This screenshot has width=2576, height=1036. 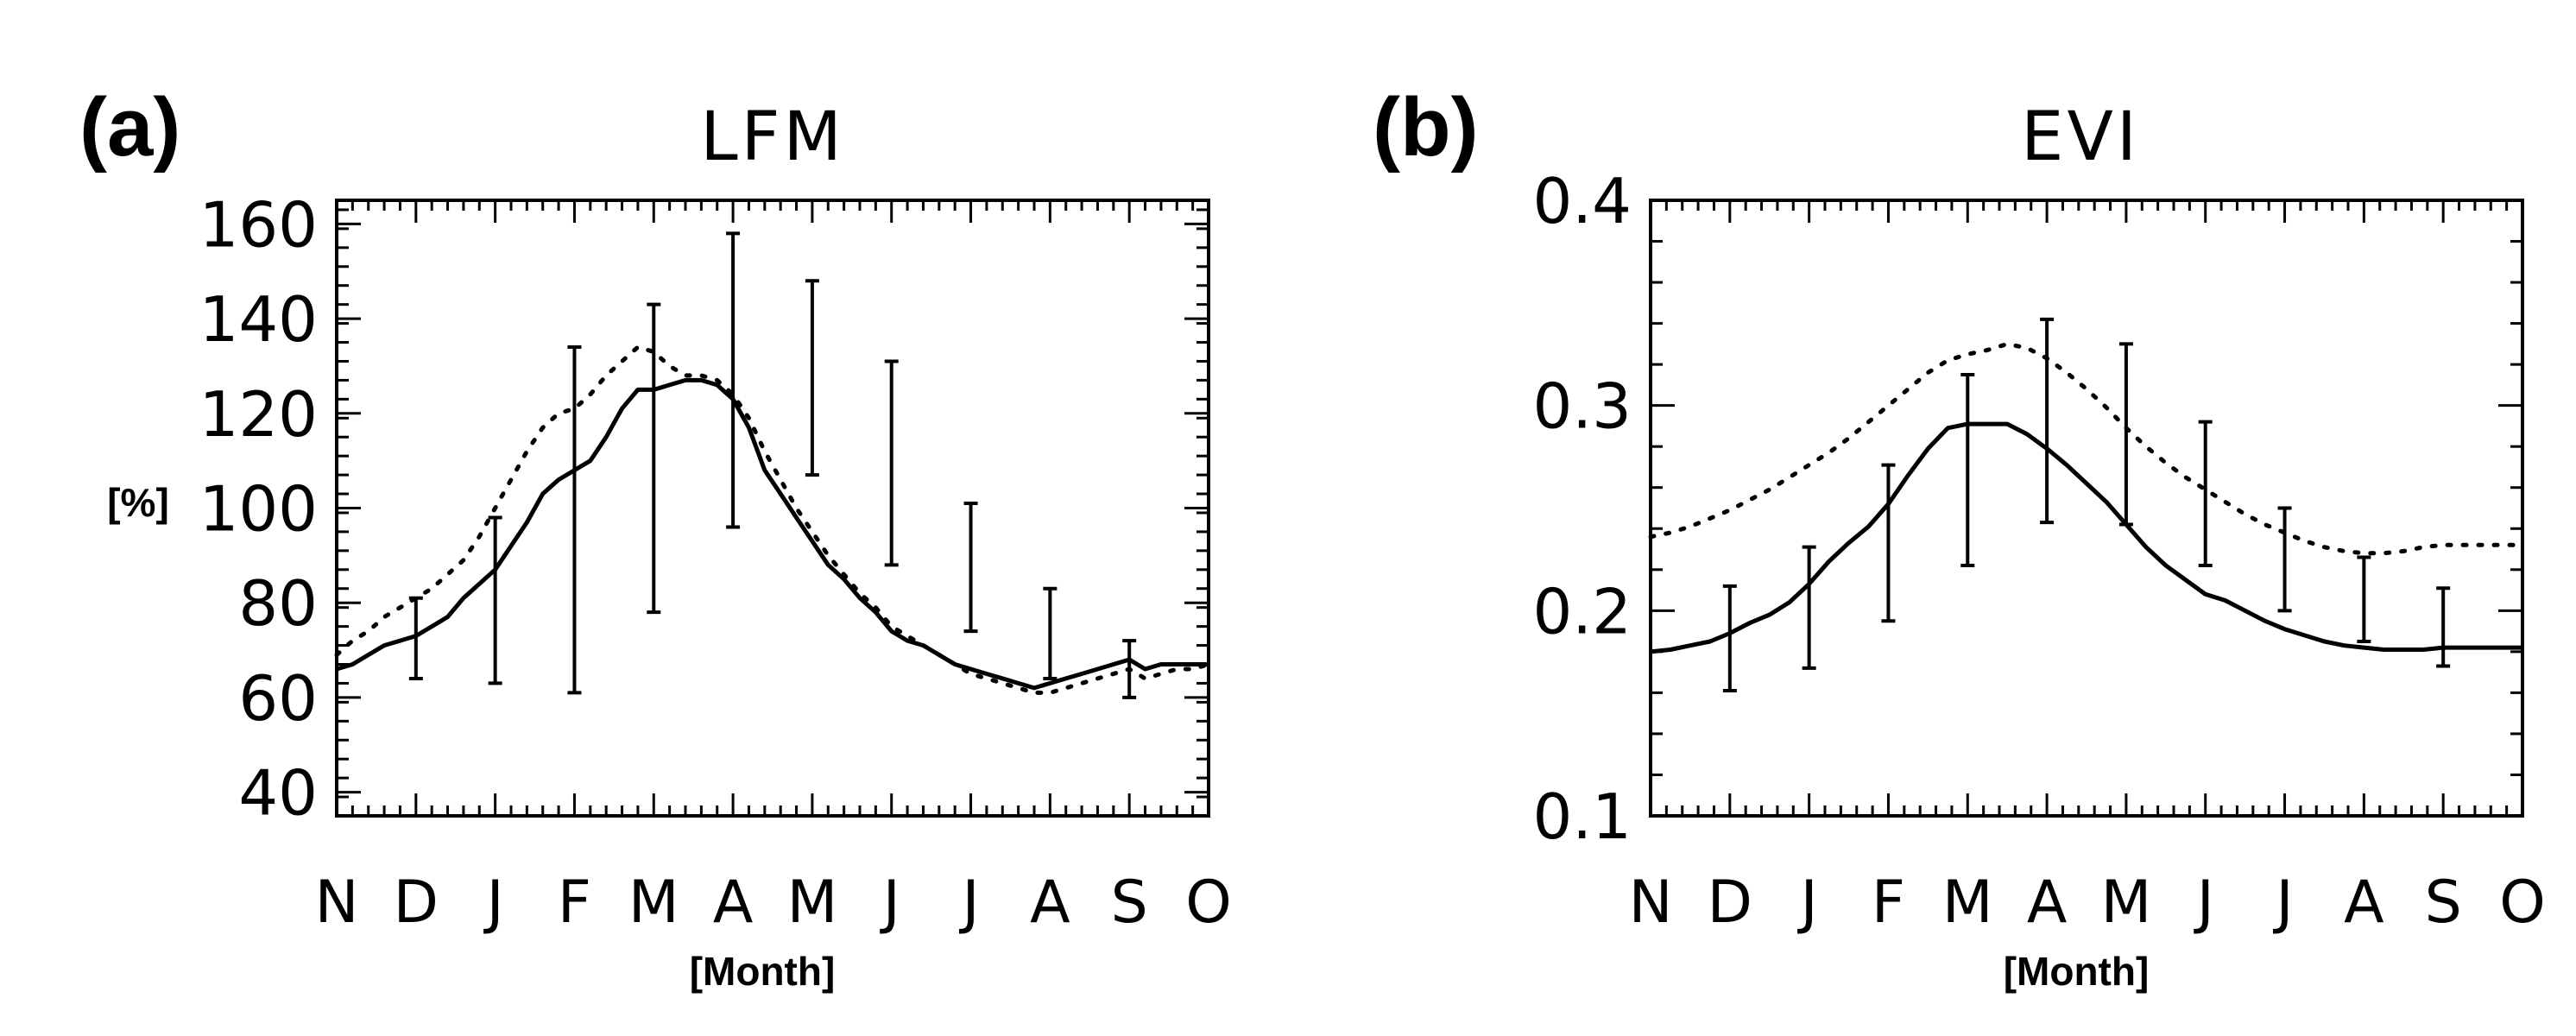 I want to click on panel-a-xlabel: [Month], so click(x=763, y=971).